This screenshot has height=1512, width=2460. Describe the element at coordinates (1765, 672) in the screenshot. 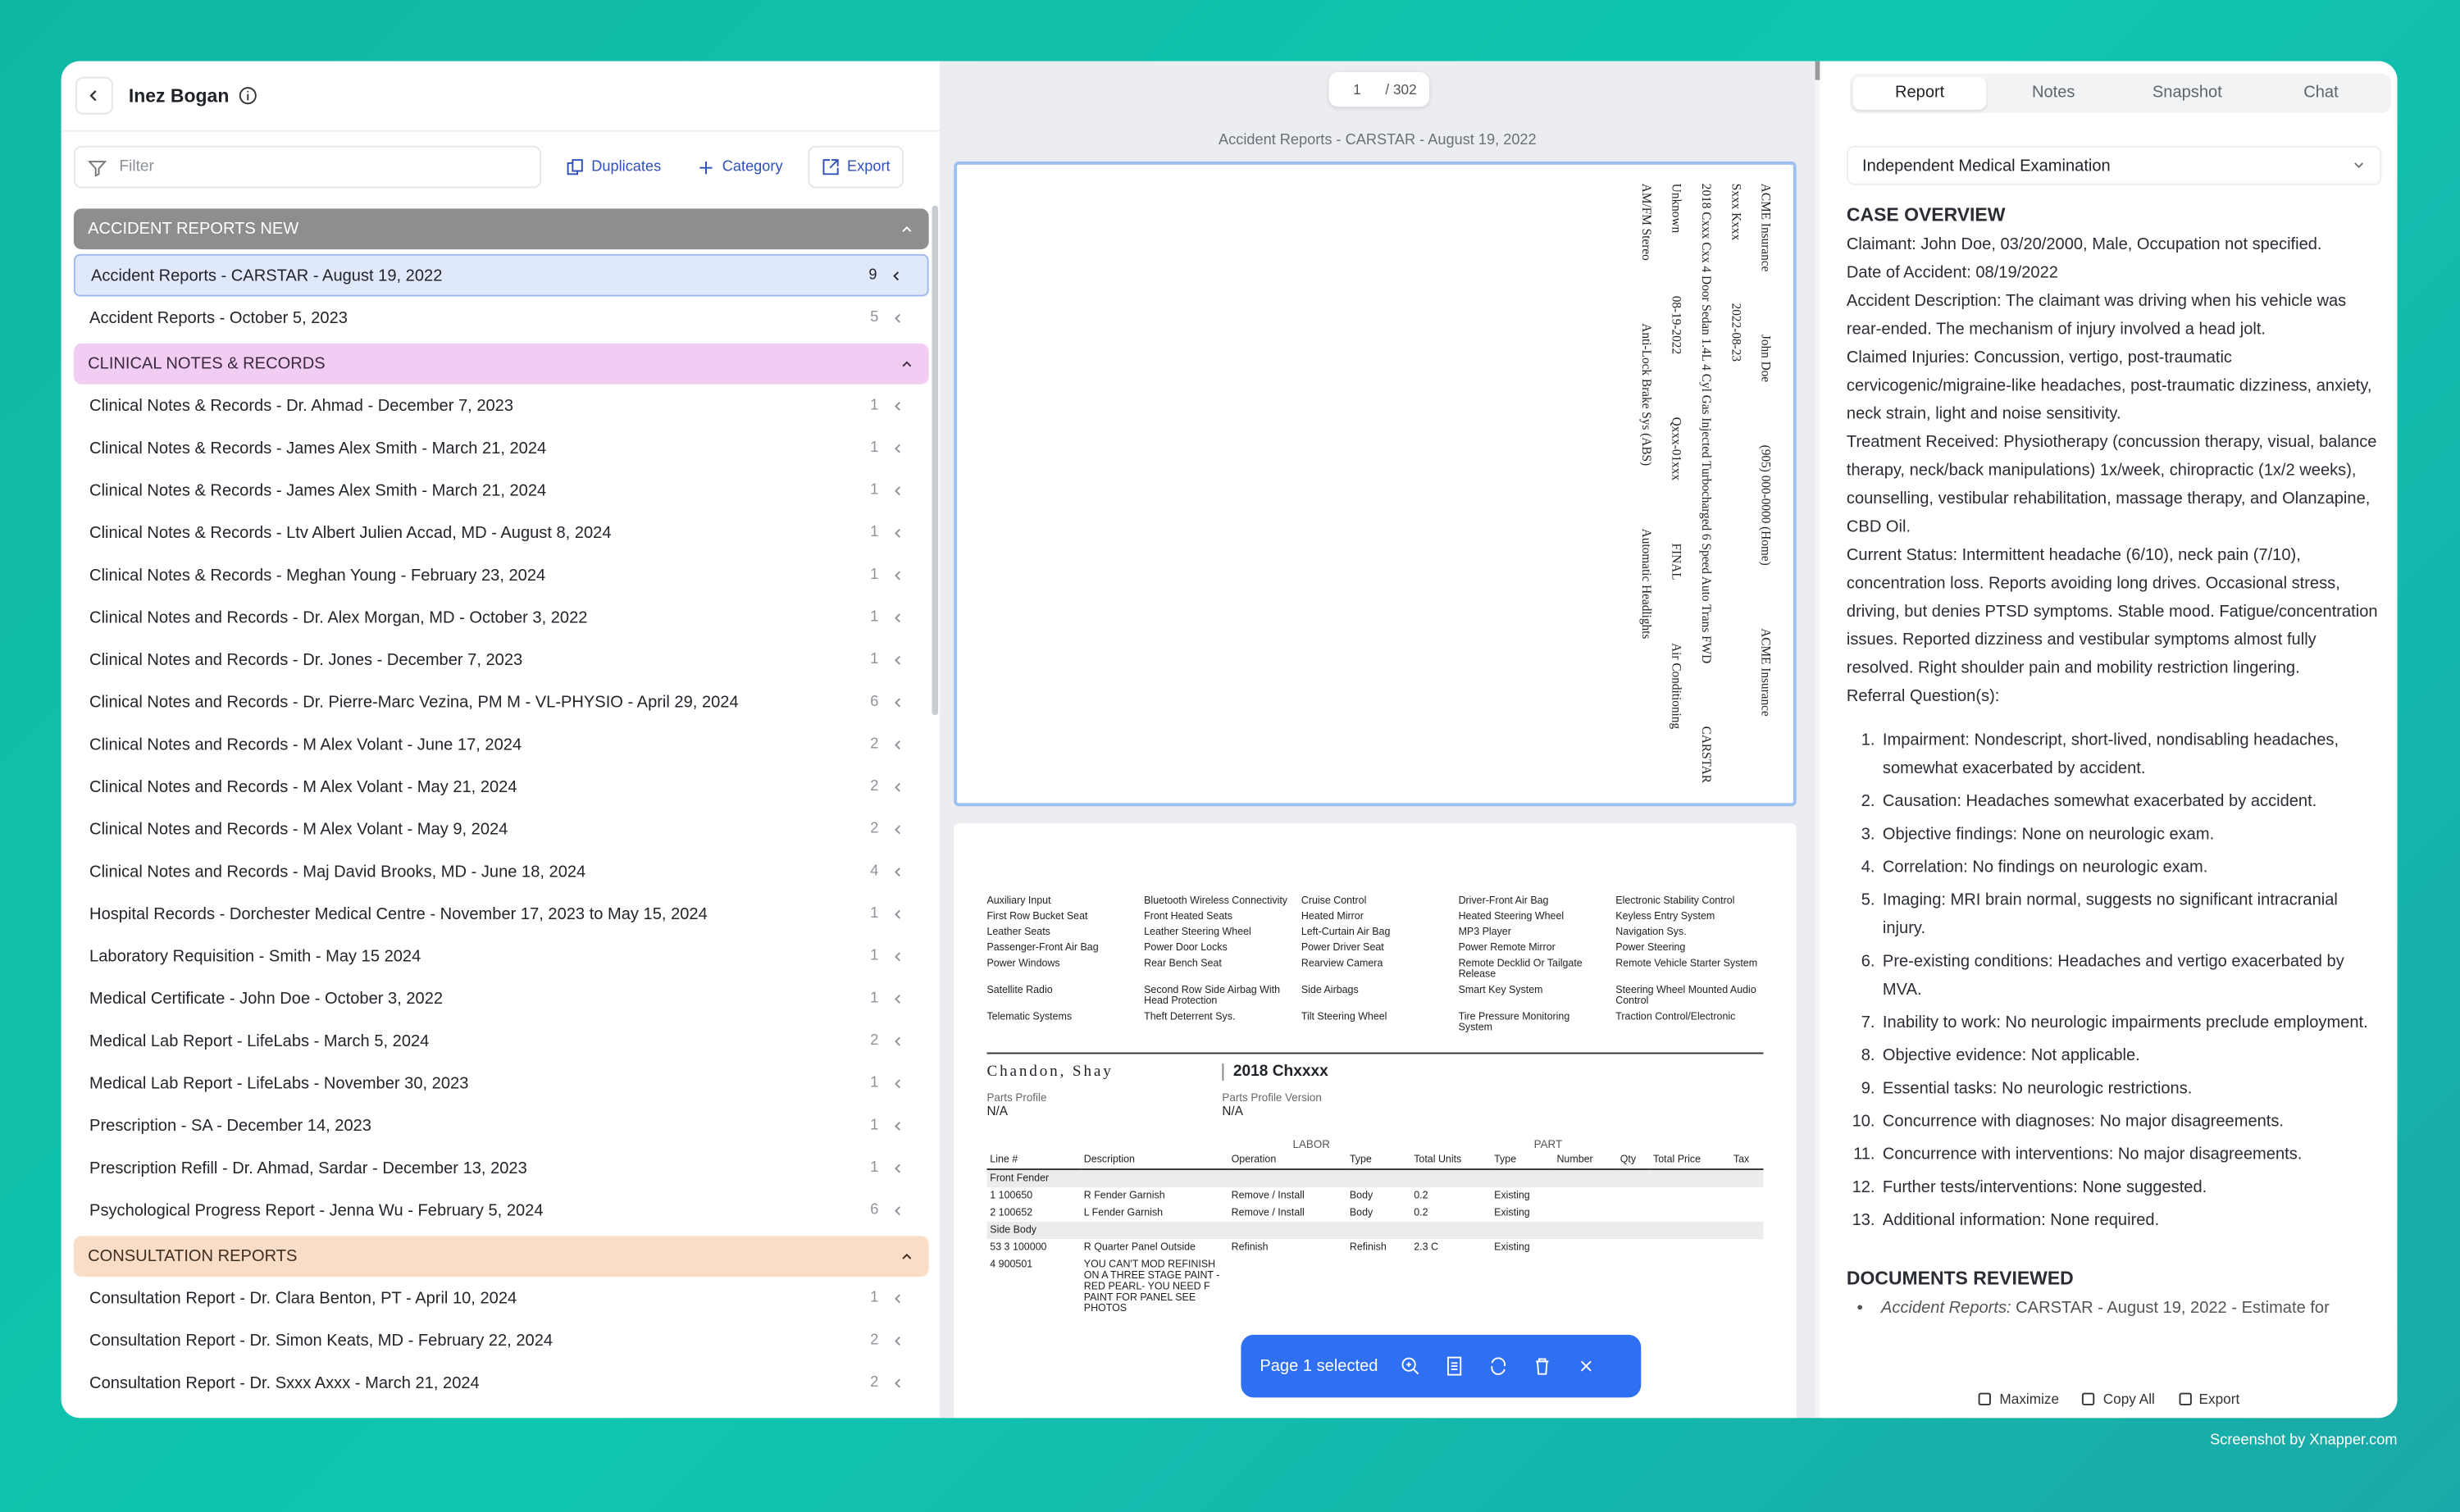

I see `page-text: ACME Insurance` at that location.